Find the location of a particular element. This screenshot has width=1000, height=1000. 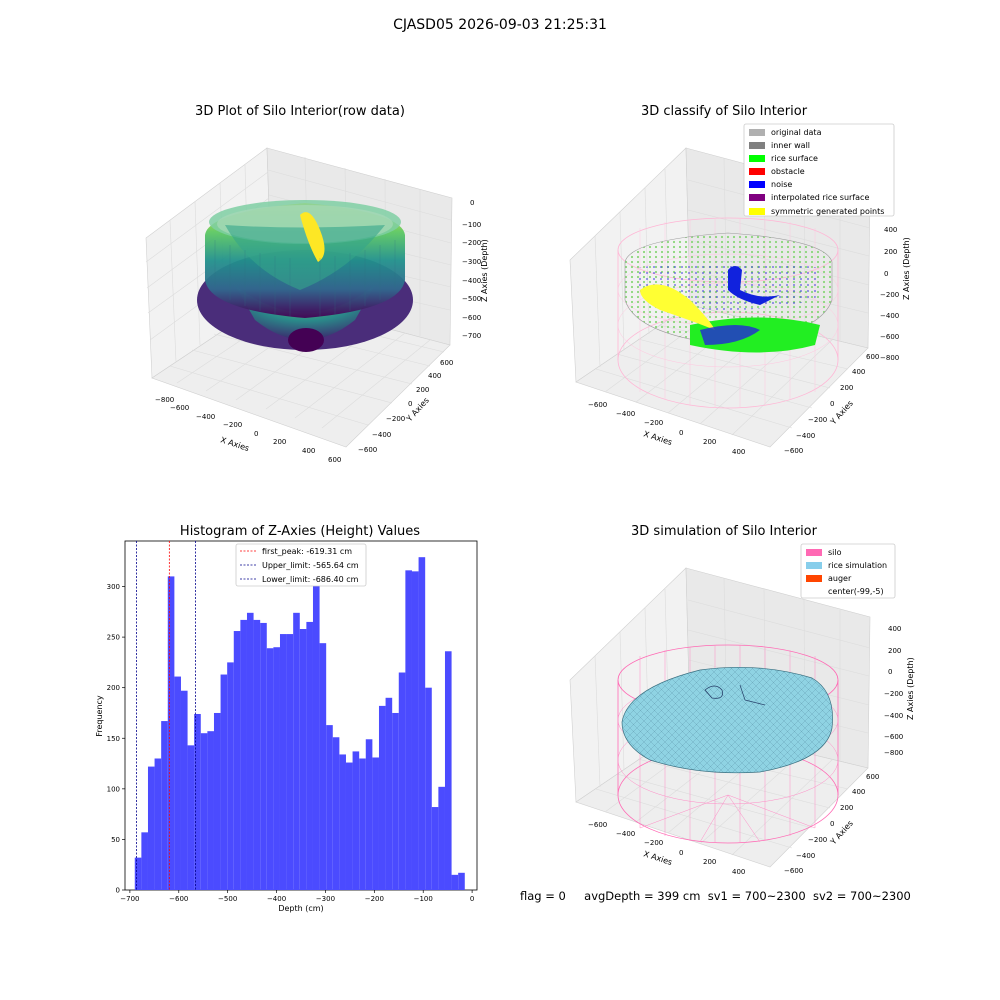

raw-plot-title: 3D Plot of Silo Interior(row data) is located at coordinates (300, 111).